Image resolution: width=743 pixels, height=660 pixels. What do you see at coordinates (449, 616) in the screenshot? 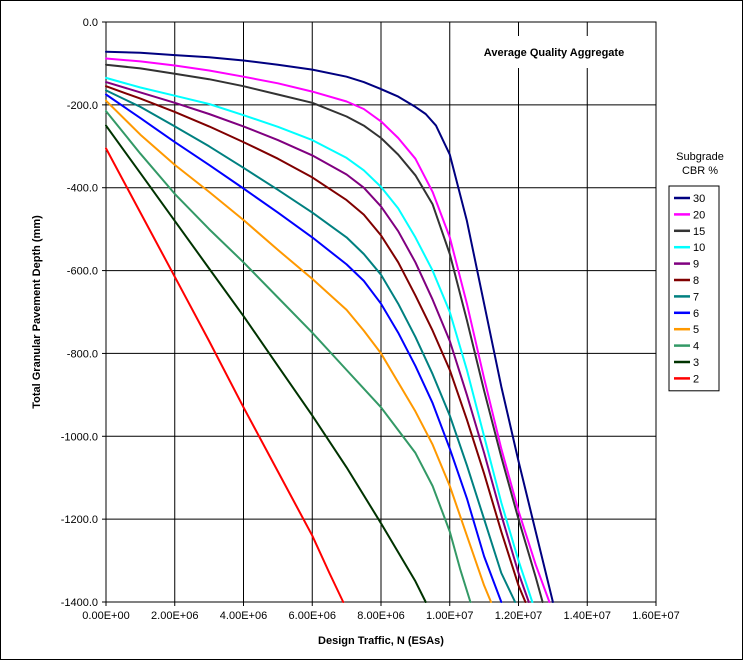
I see `x-tick-label: 1.00E+07` at bounding box center [449, 616].